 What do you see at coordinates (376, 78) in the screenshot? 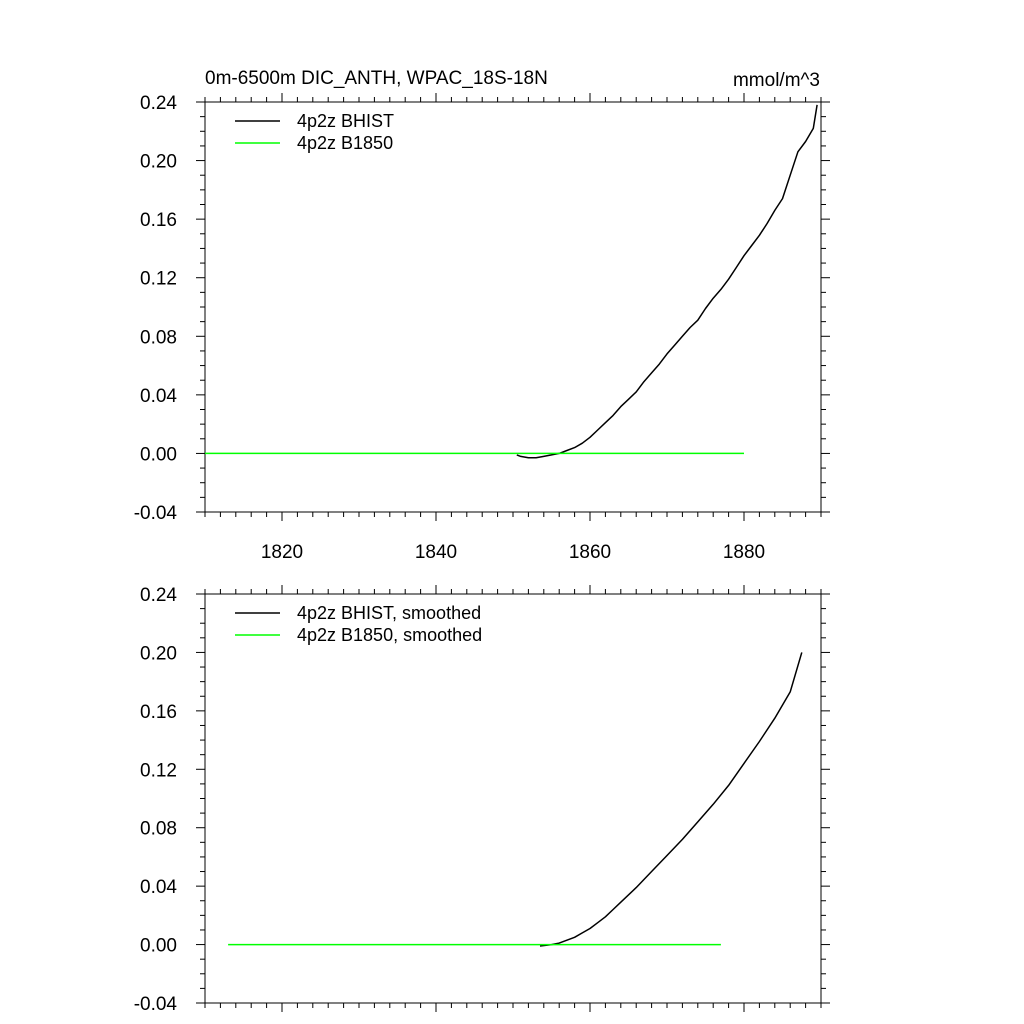
I see `chart-title: 0m-6500m DIC_ANTH, WPAC_18S-18N` at bounding box center [376, 78].